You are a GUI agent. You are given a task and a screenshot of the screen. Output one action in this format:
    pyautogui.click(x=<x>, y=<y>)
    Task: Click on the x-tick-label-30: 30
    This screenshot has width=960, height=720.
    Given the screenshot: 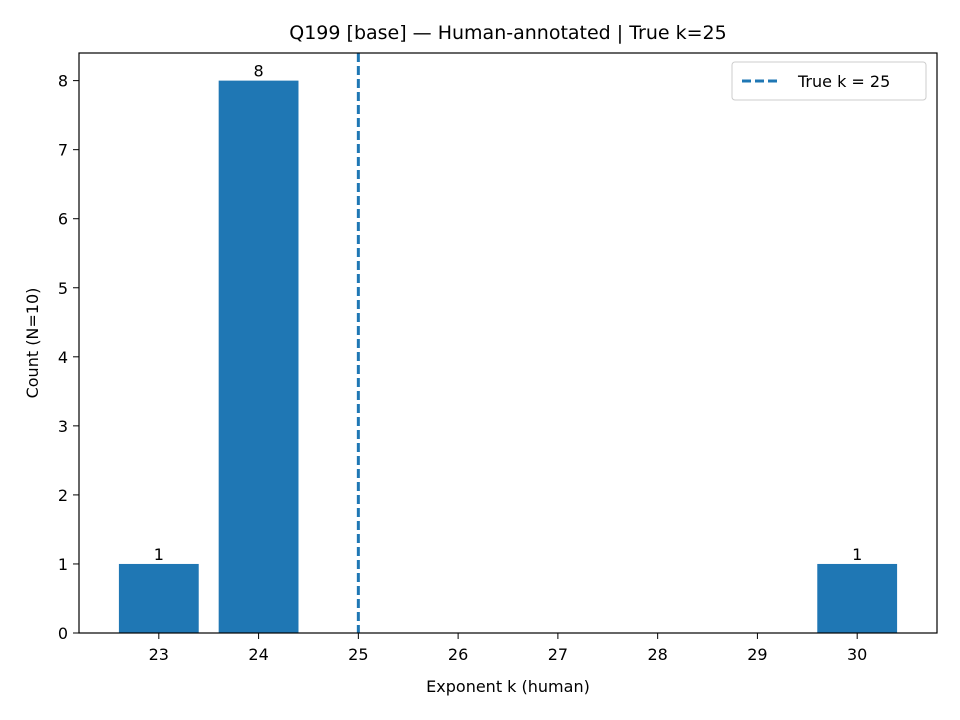 What is the action you would take?
    pyautogui.click(x=857, y=654)
    